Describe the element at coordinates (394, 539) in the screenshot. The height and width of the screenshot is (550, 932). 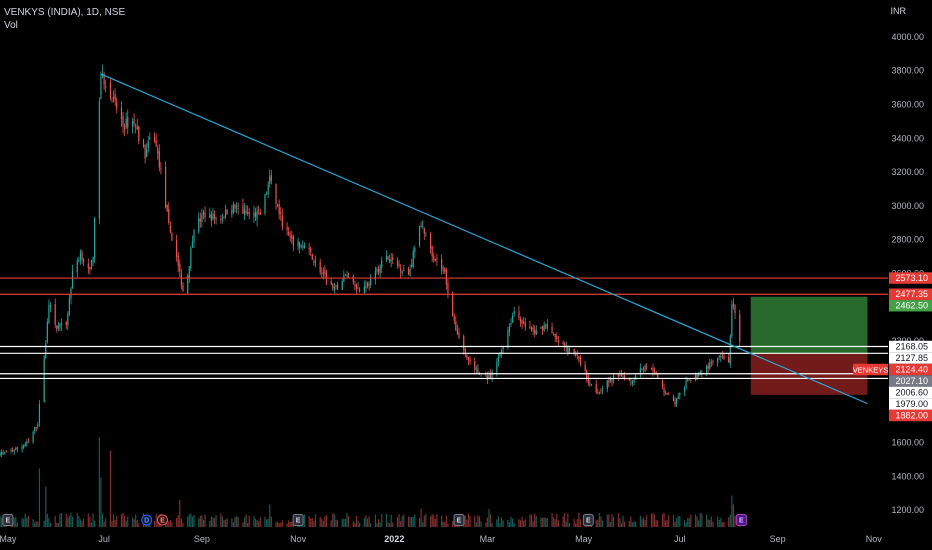
I see `time-tick-label: 2022` at that location.